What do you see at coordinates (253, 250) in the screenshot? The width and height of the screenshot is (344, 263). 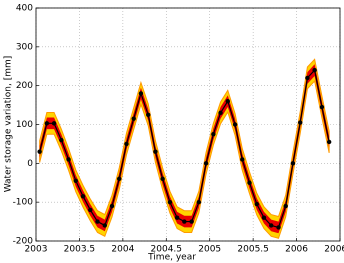 I see `x-tick-label: 2005.5` at bounding box center [253, 250].